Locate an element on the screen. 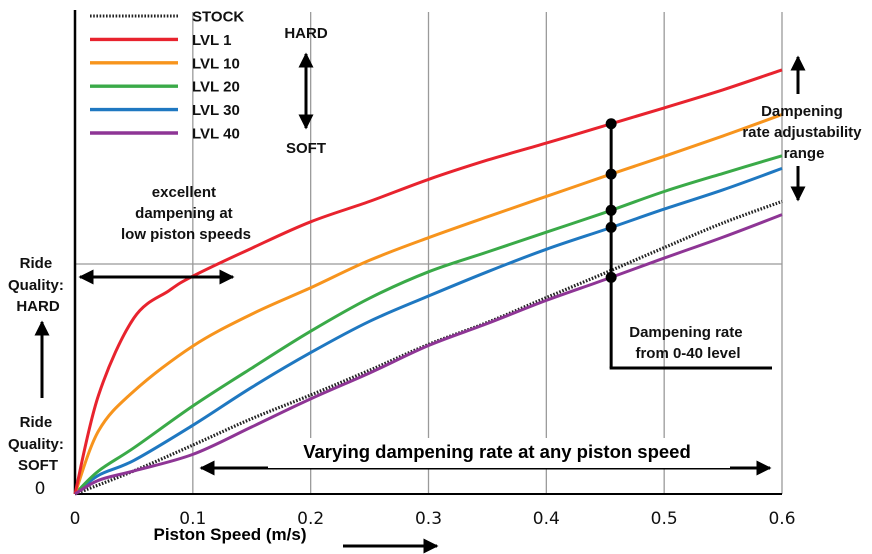  legend: STOCK LVL 1 LVL 10 LVL 20 LVL 30 LVL 40 is located at coordinates (167, 76).